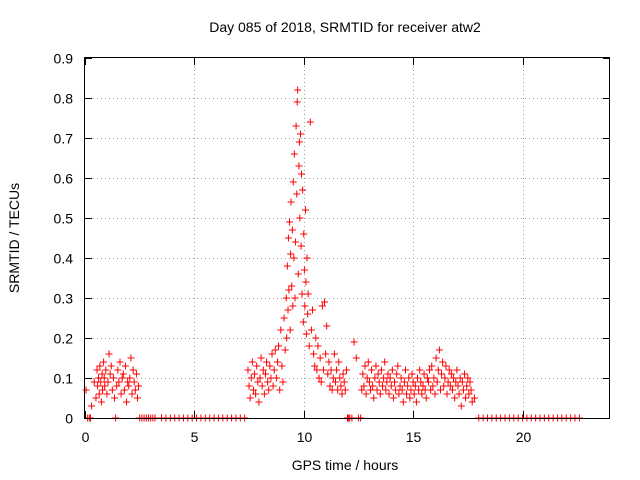  I want to click on y-tick-label: 0.5, so click(64, 219).